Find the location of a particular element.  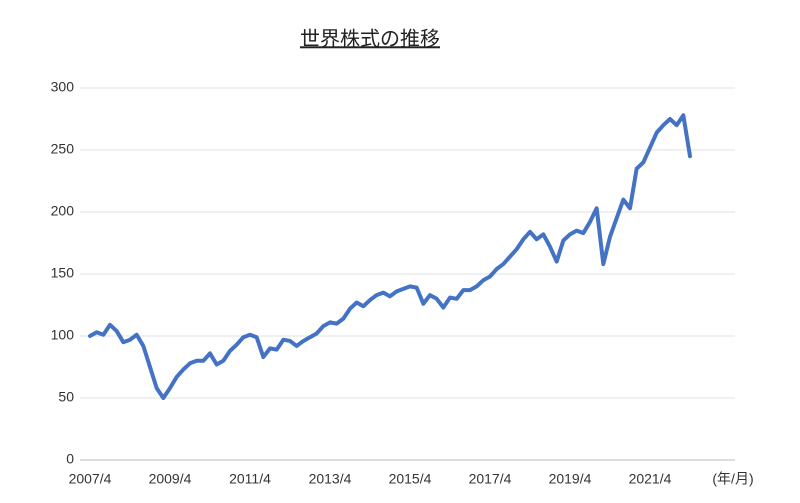

x-tick-label: 2017/4 is located at coordinates (490, 479).